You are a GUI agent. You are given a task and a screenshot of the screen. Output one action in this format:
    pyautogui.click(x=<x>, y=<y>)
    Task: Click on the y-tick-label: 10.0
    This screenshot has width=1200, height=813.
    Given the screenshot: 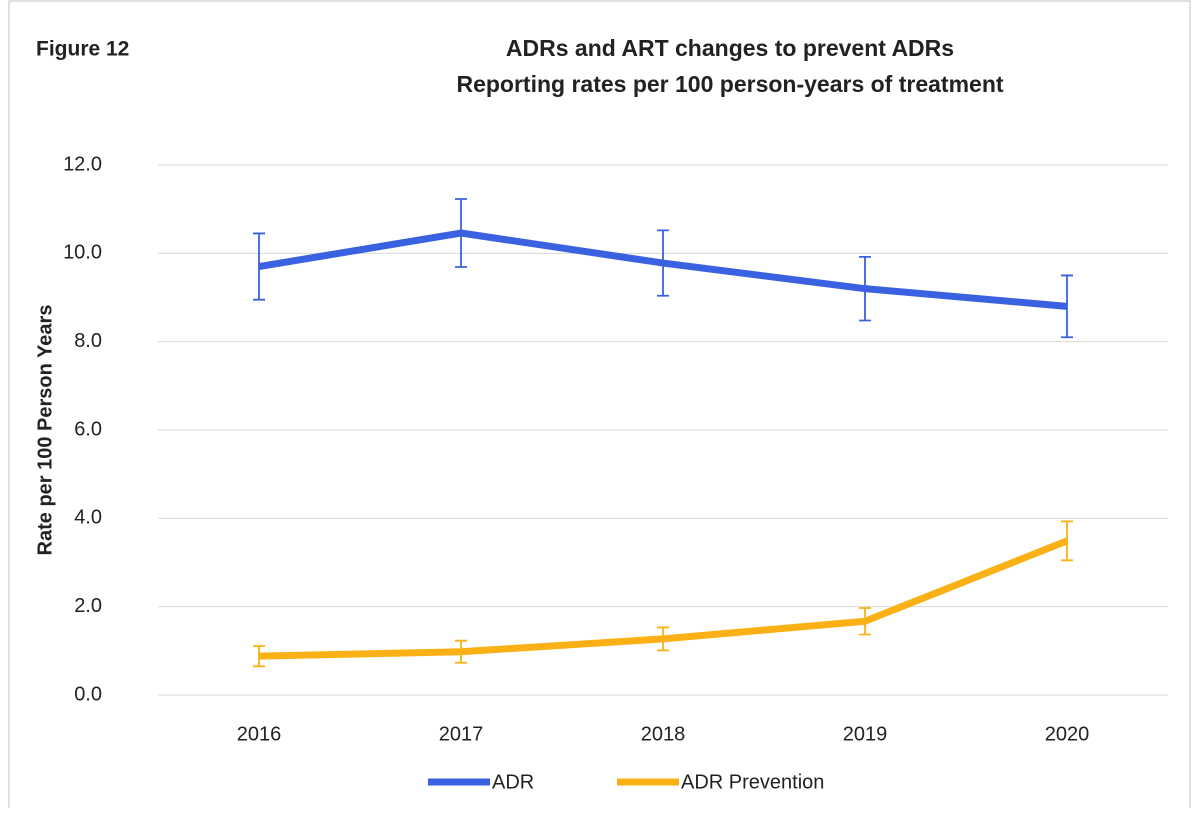 What is the action you would take?
    pyautogui.click(x=82, y=253)
    